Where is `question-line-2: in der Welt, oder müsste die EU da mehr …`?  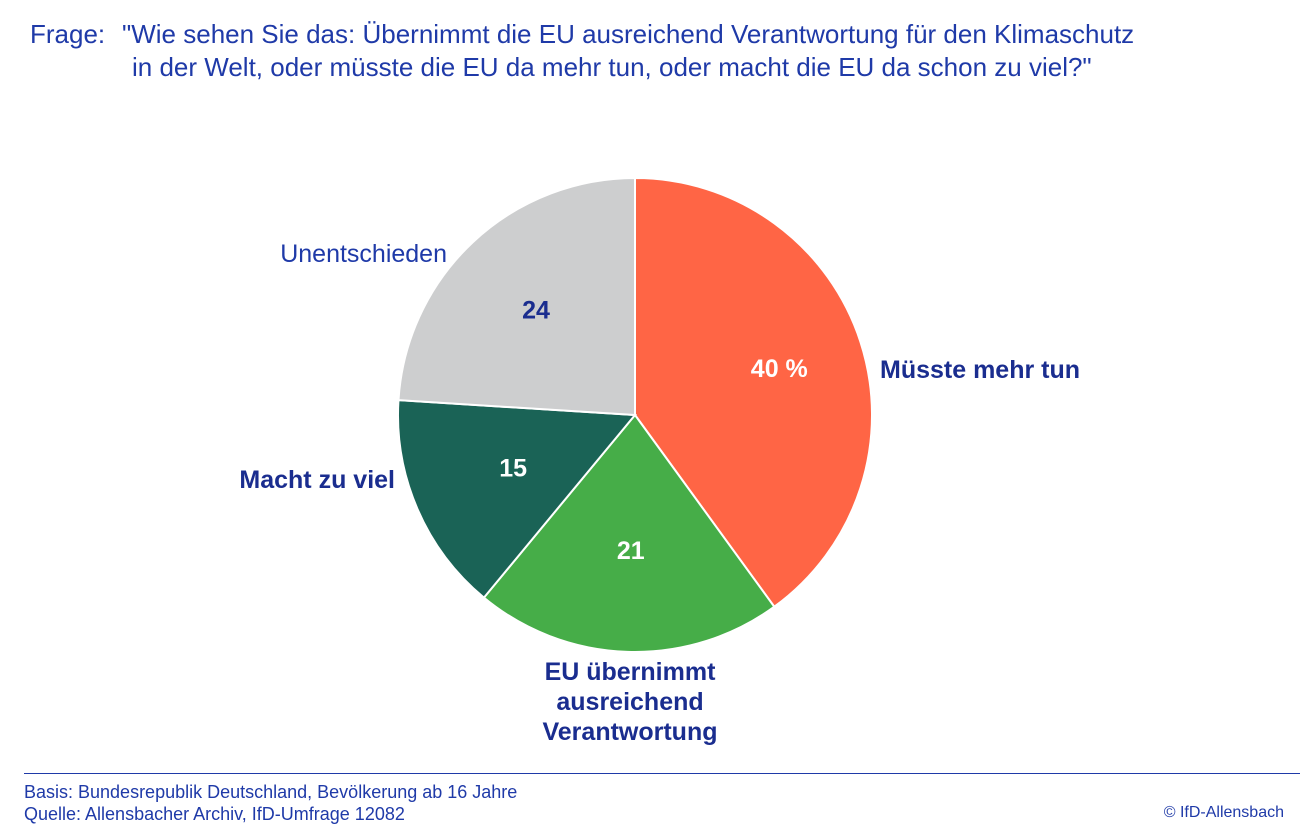
question-line-2: in der Welt, oder müsste die EU da mehr … is located at coordinates (612, 67).